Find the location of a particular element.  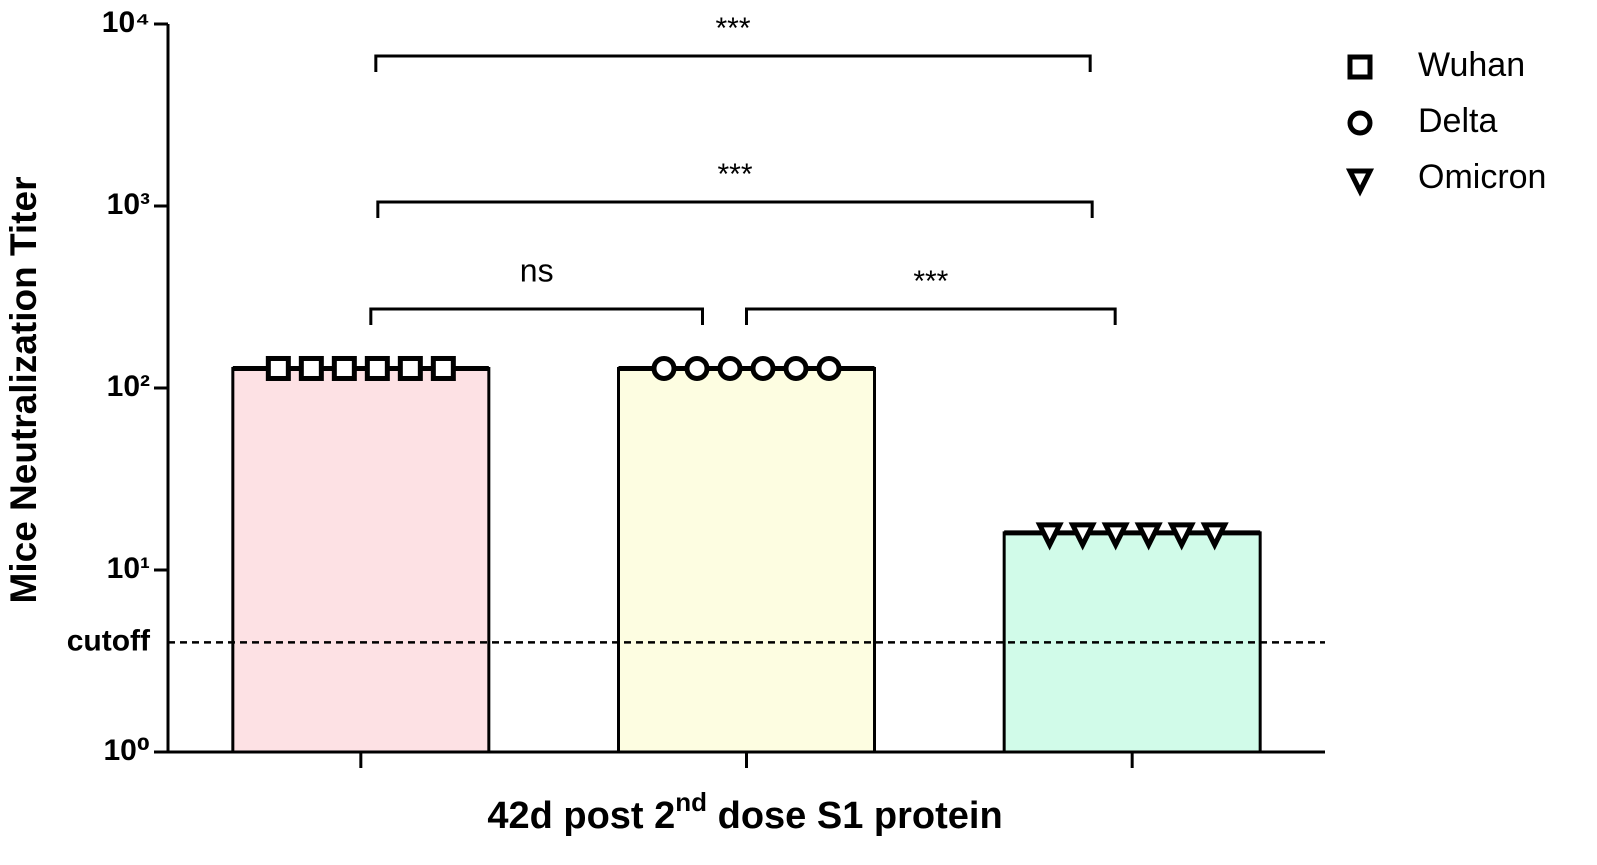

y-axis-label: Mice Neutralization Titer is located at coordinates (23, 390).